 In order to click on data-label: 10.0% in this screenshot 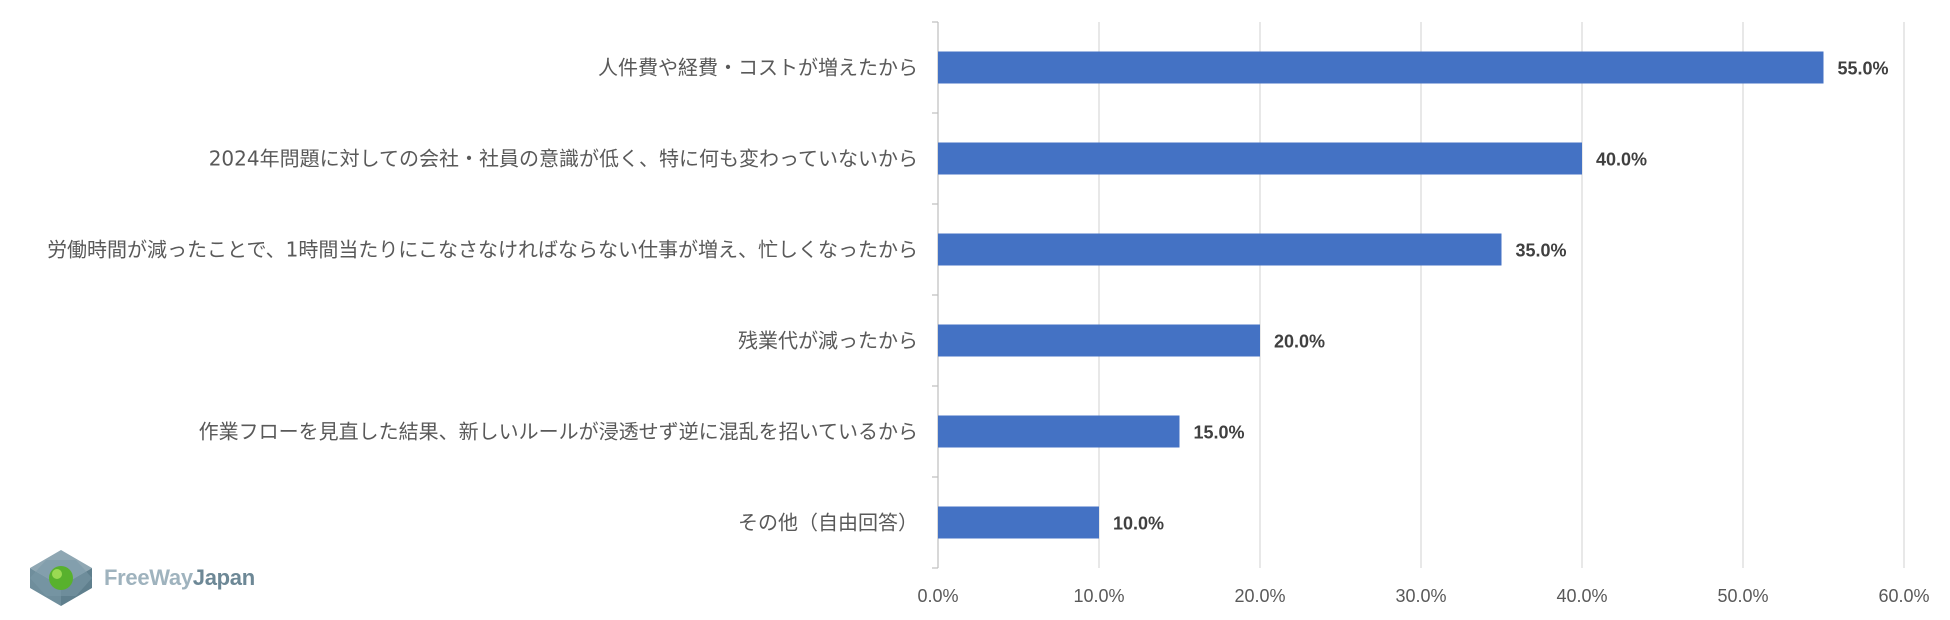, I will do `click(1138, 524)`.